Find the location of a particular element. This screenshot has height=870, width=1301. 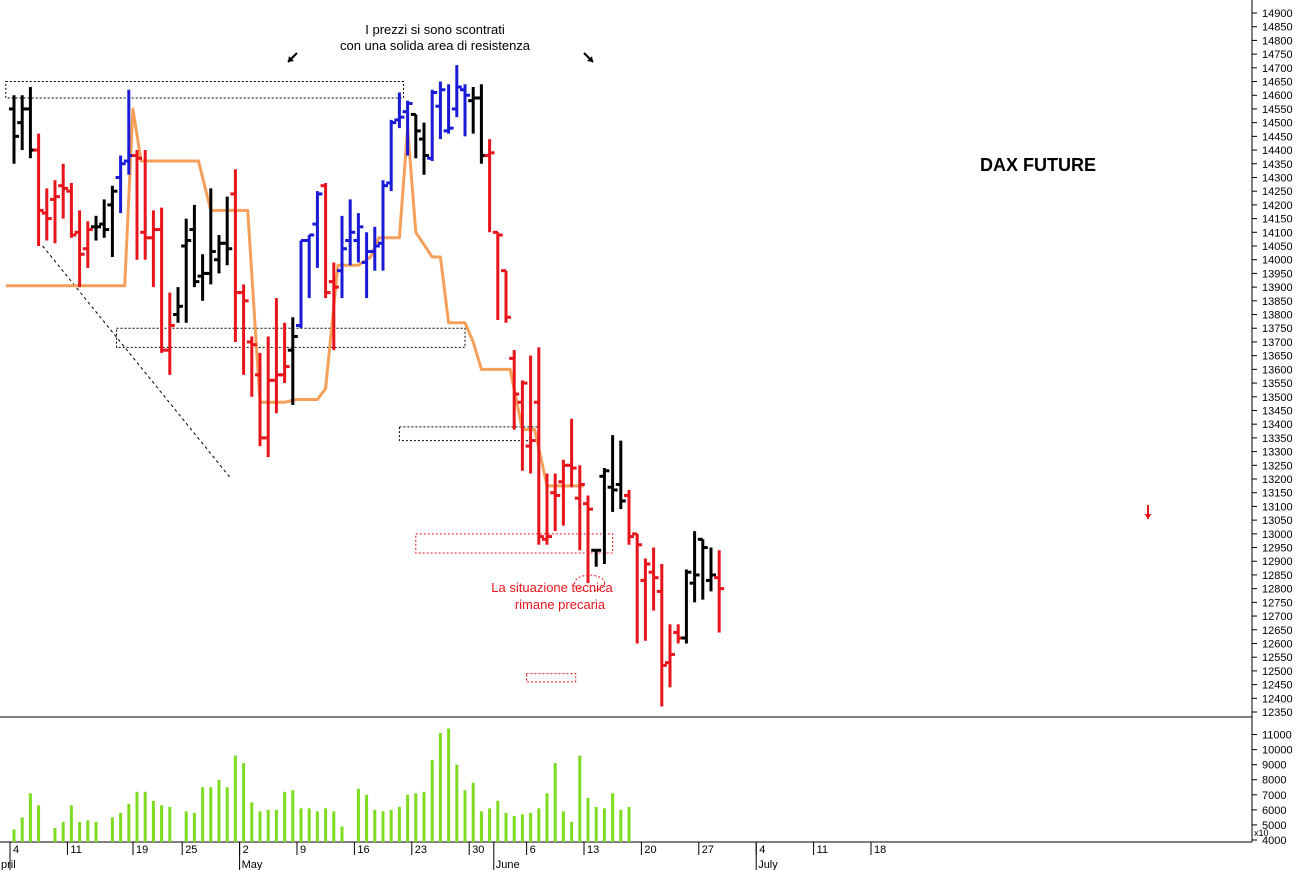

month-tick-label: June is located at coordinates (508, 864).